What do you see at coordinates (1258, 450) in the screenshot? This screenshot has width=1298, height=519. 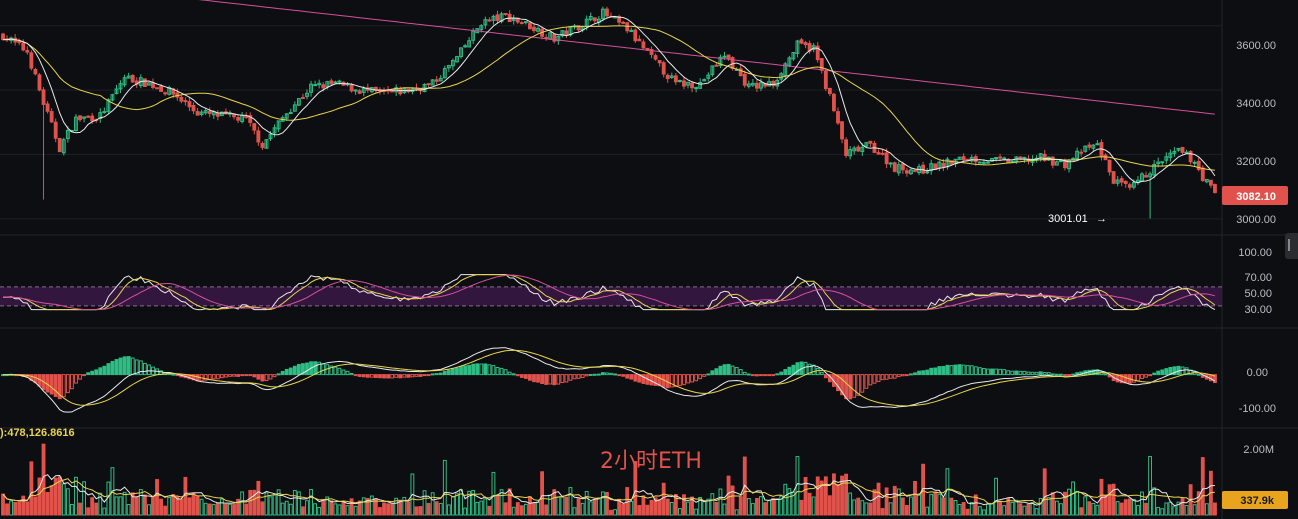 I see `volume-tick-label: 2.00M` at bounding box center [1258, 450].